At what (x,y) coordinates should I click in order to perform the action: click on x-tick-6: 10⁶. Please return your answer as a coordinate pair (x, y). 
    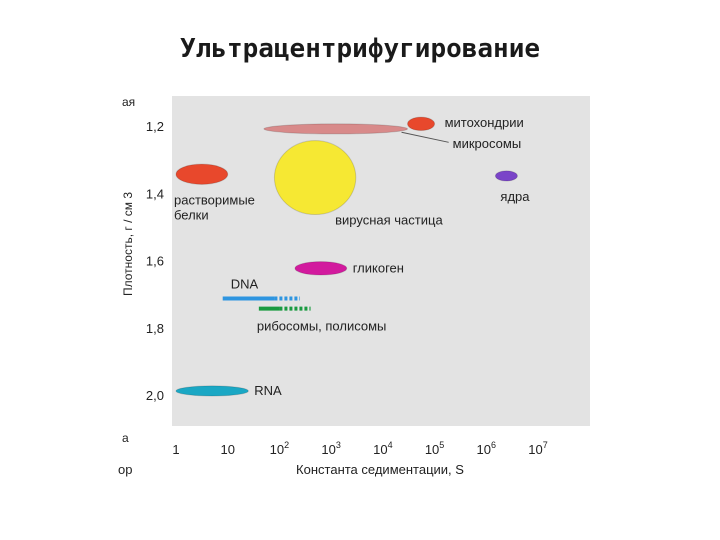
    Looking at the image, I should click on (486, 448).